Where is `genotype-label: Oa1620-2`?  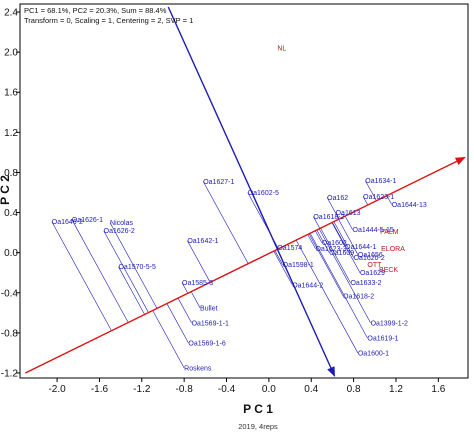
genotype-label: Oa1620-2 is located at coordinates (369, 258).